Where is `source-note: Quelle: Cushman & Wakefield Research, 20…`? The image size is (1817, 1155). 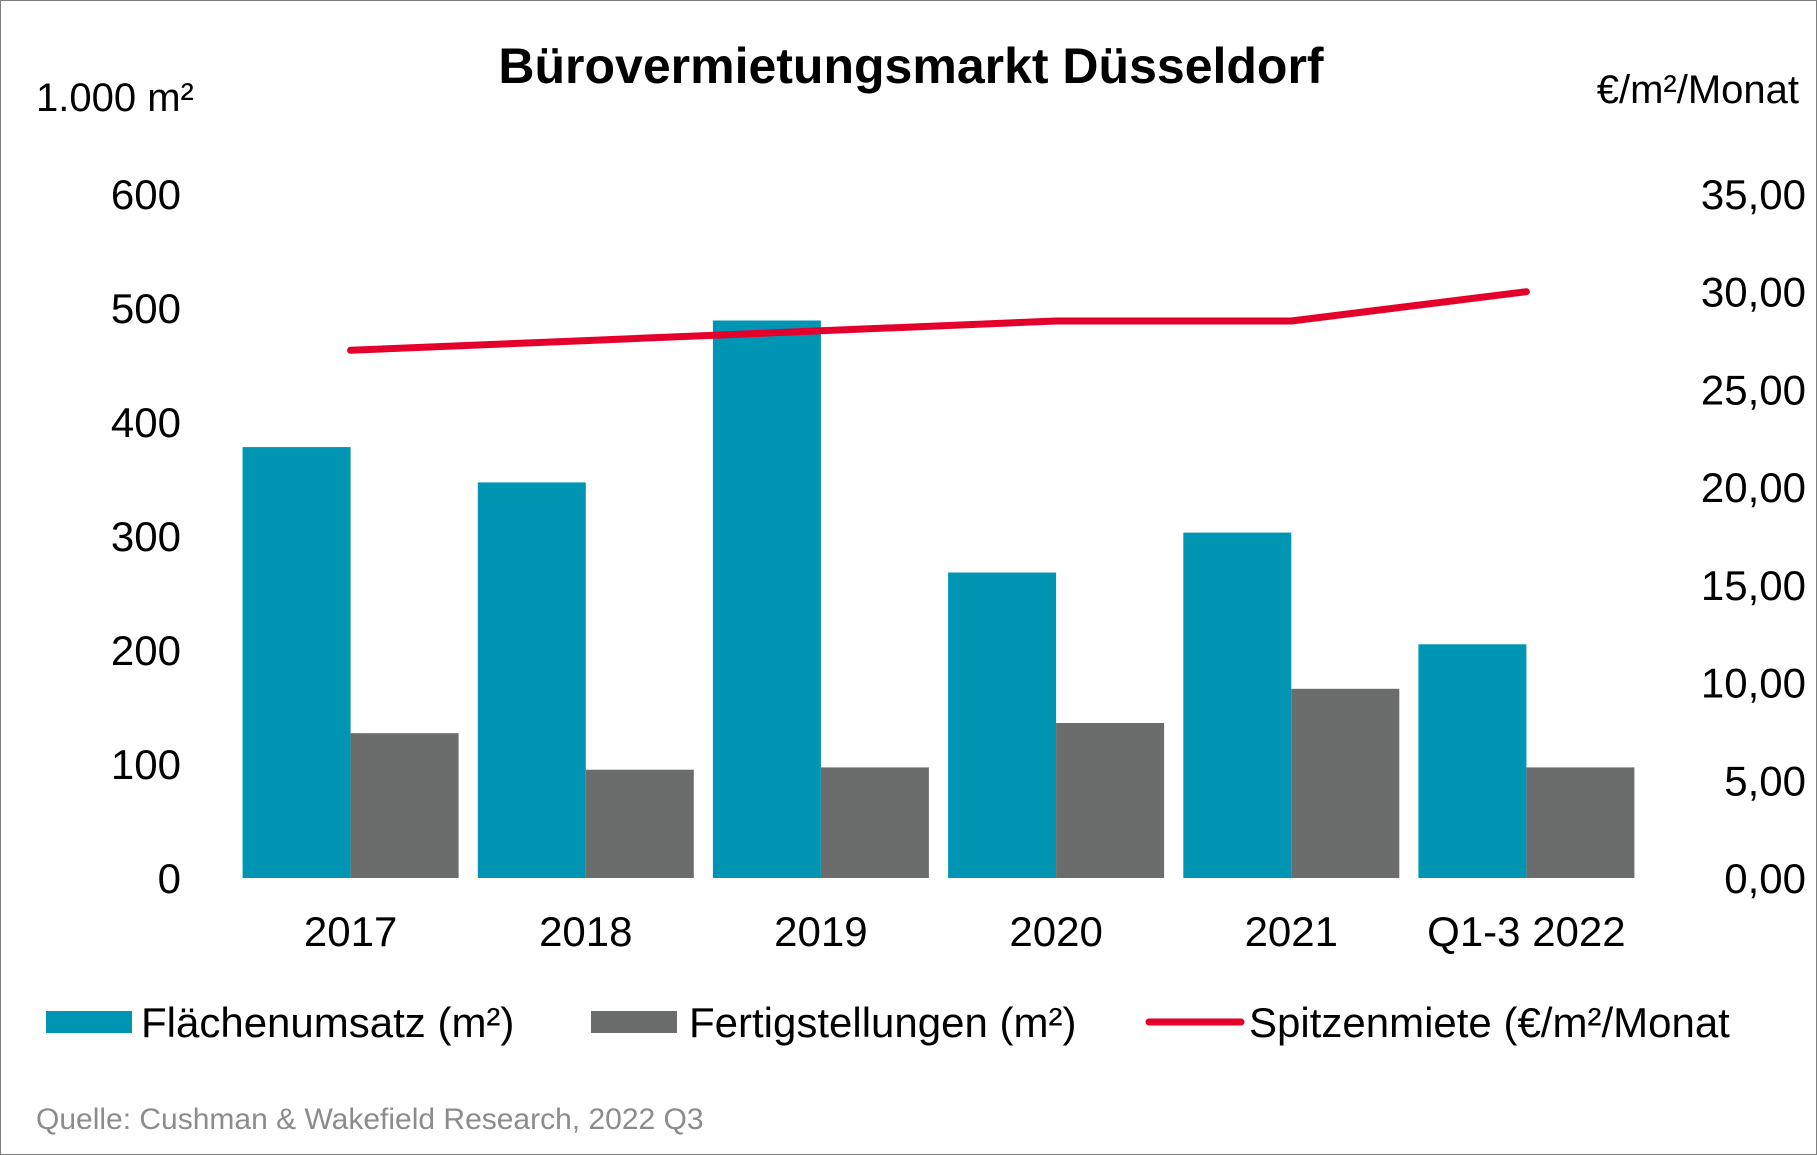
source-note: Quelle: Cushman & Wakefield Research, 20… is located at coordinates (370, 1119).